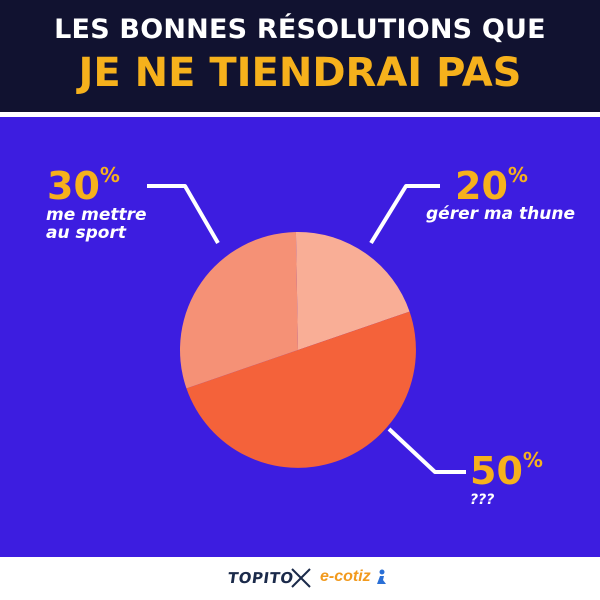 The width and height of the screenshot is (600, 600). Describe the element at coordinates (426, 450) in the screenshot. I see `leader-line-unknown` at that location.